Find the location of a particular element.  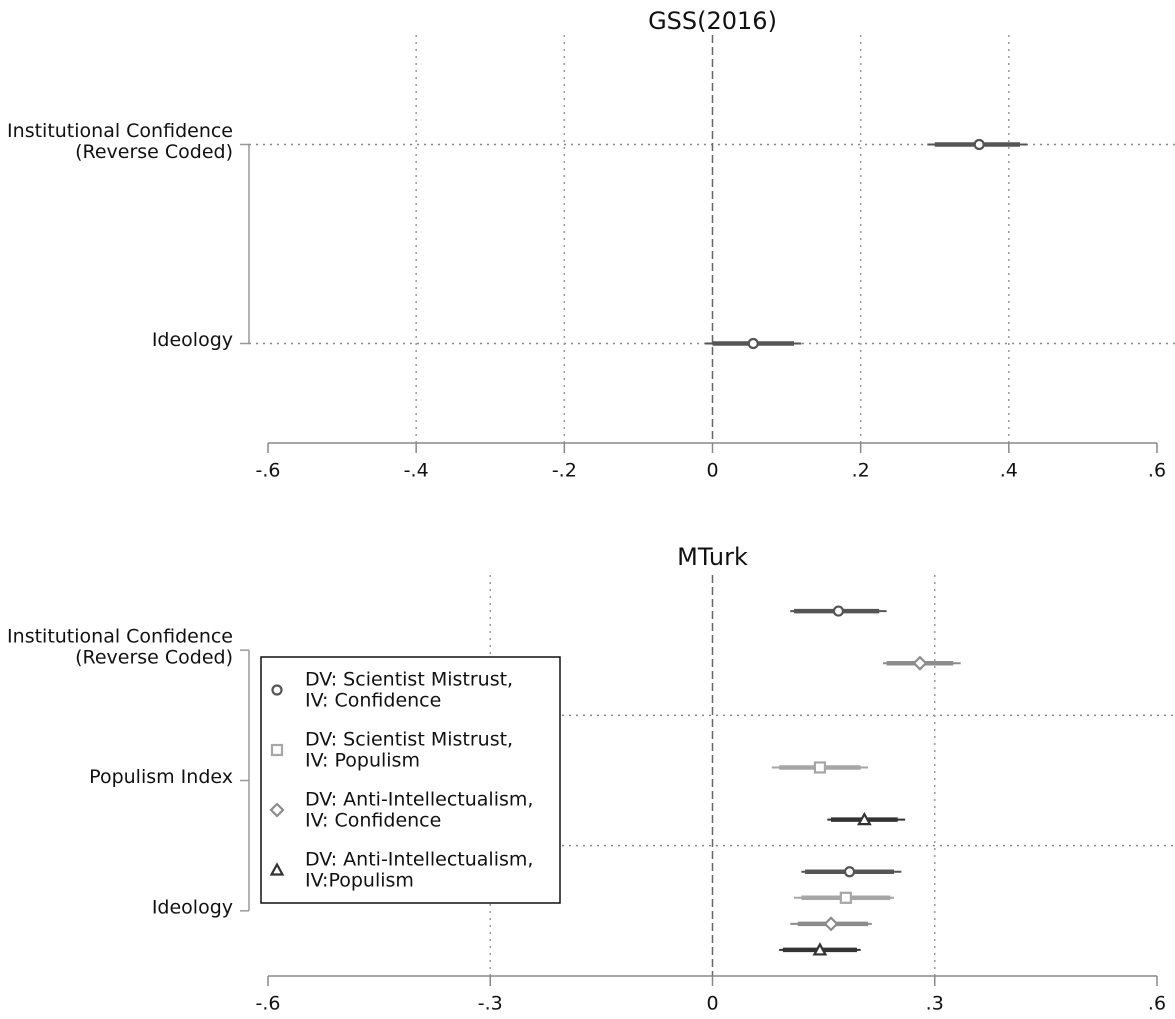

chart-title: MTurk is located at coordinates (712, 557).